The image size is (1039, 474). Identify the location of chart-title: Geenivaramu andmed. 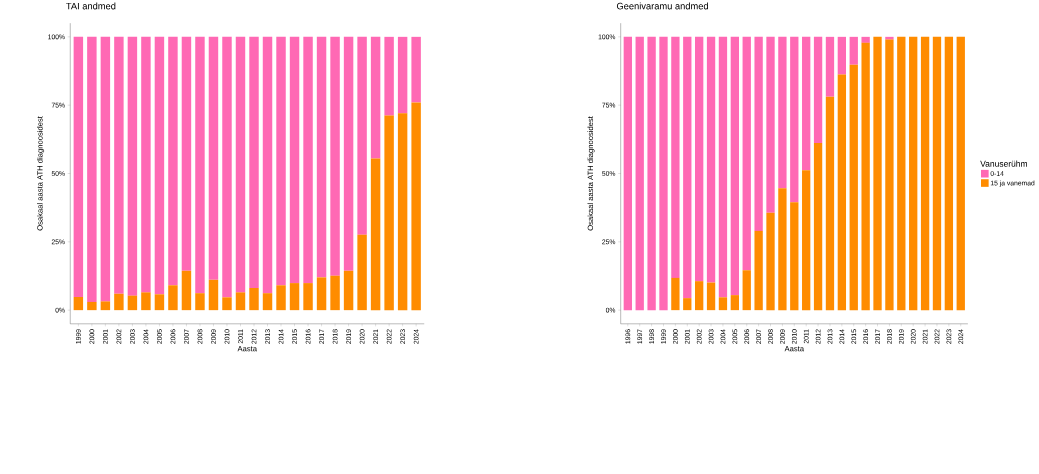
(662, 6).